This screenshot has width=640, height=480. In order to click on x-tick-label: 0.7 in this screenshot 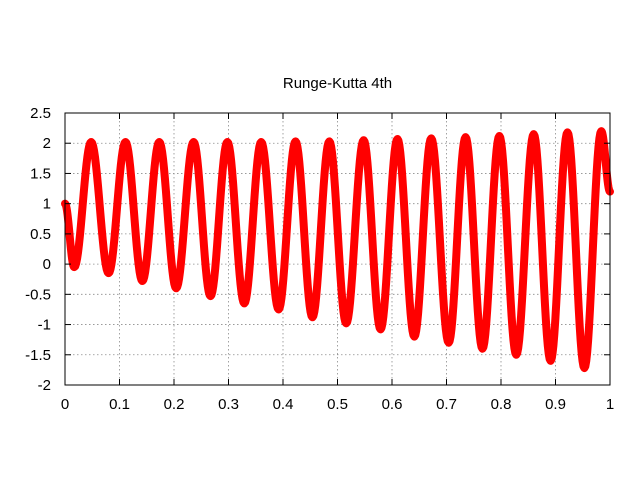, I will do `click(446, 404)`.